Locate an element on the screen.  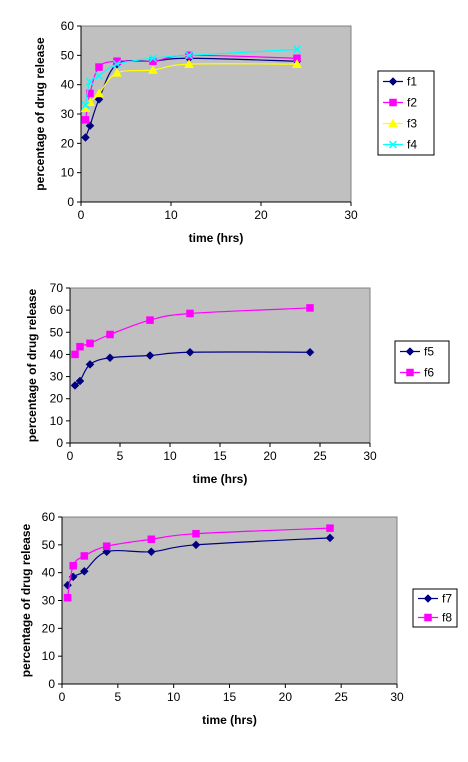
legend-label-f4: f4 is located at coordinates (412, 145).